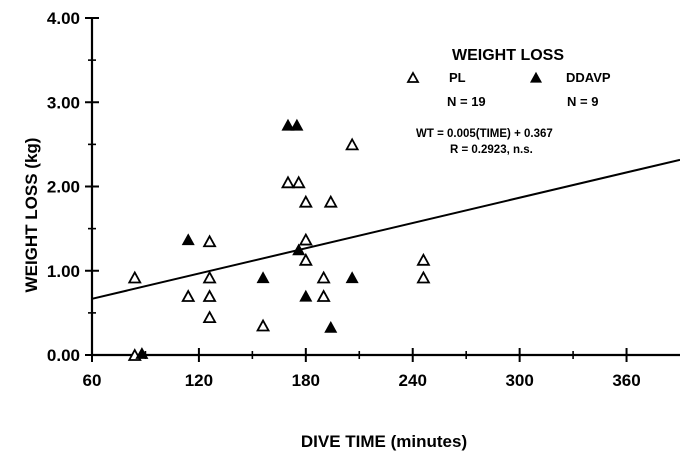 The image size is (680, 462). Describe the element at coordinates (508, 78) in the screenshot. I see `legend: WEIGHT LOSS PL N = 19 DDAVP N = 9` at that location.